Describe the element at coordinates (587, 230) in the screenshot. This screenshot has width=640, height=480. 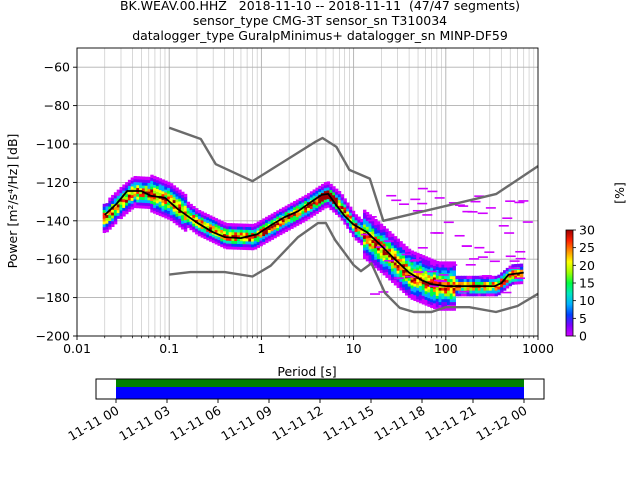
I see `colorbar-tick-label: 30` at that location.